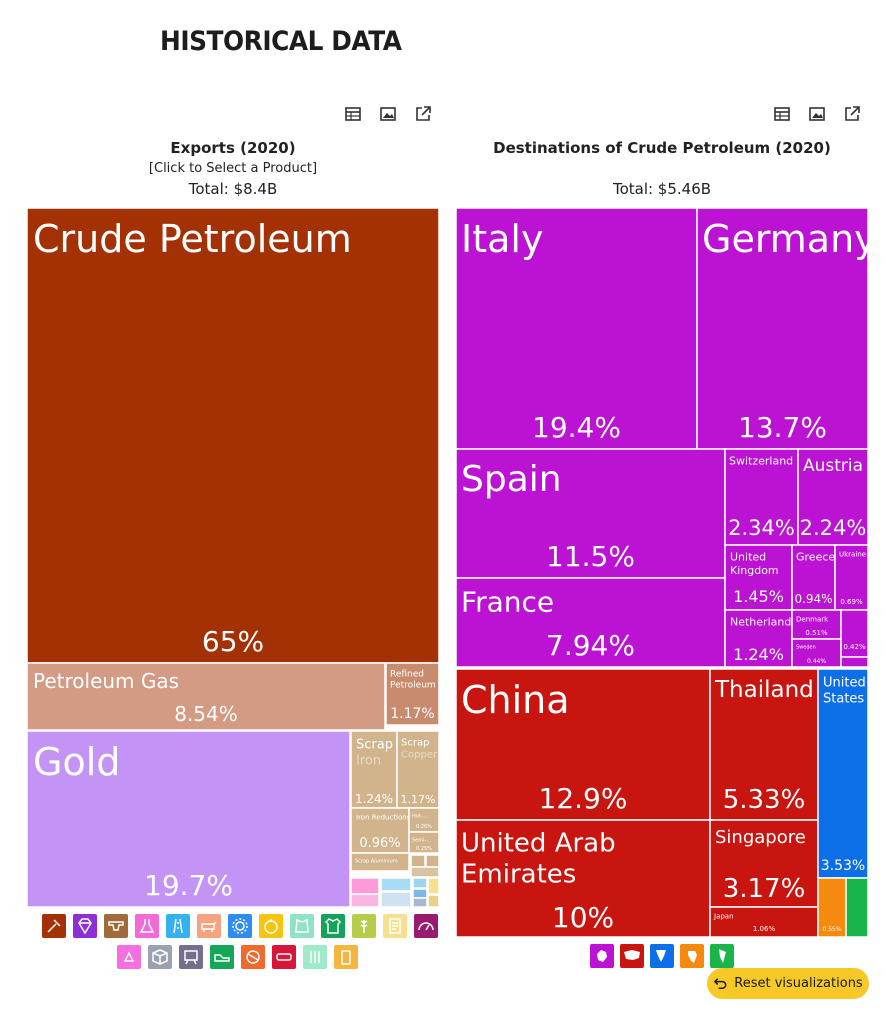 The width and height of the screenshot is (886, 1013). I want to click on treemap-tile: Sweden 0.44%, so click(816, 653).